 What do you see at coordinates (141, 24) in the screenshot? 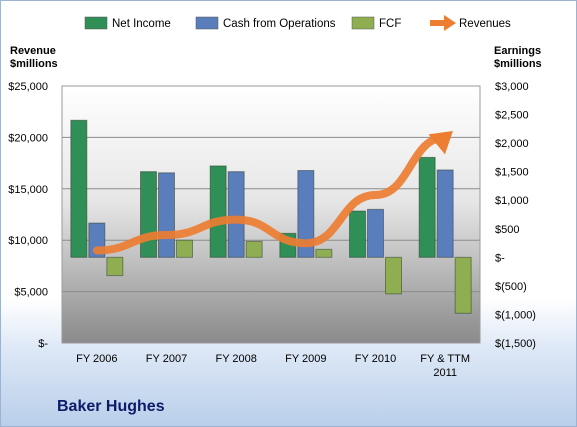
I see `legend-label: Net Income` at bounding box center [141, 24].